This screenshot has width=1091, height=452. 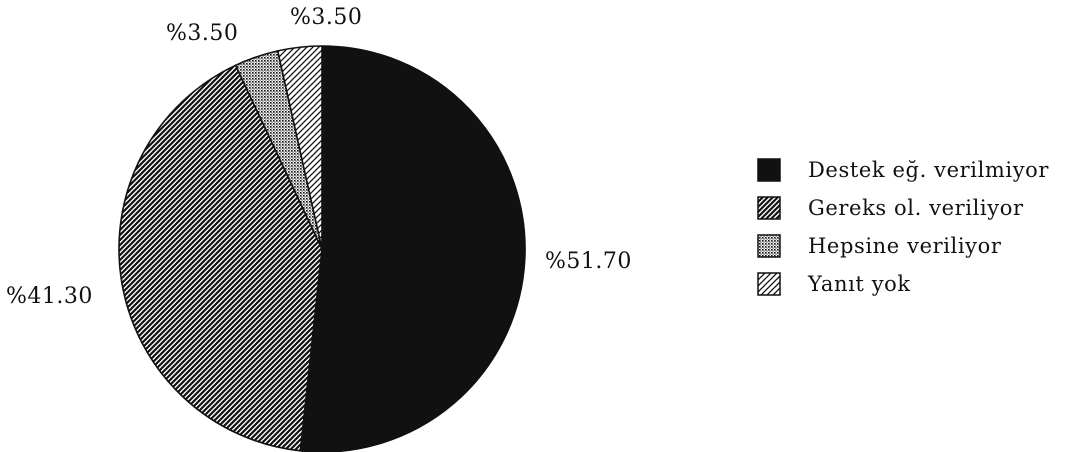 I want to click on legend-swatch-destek-eg-verilmiyor, so click(x=769, y=170).